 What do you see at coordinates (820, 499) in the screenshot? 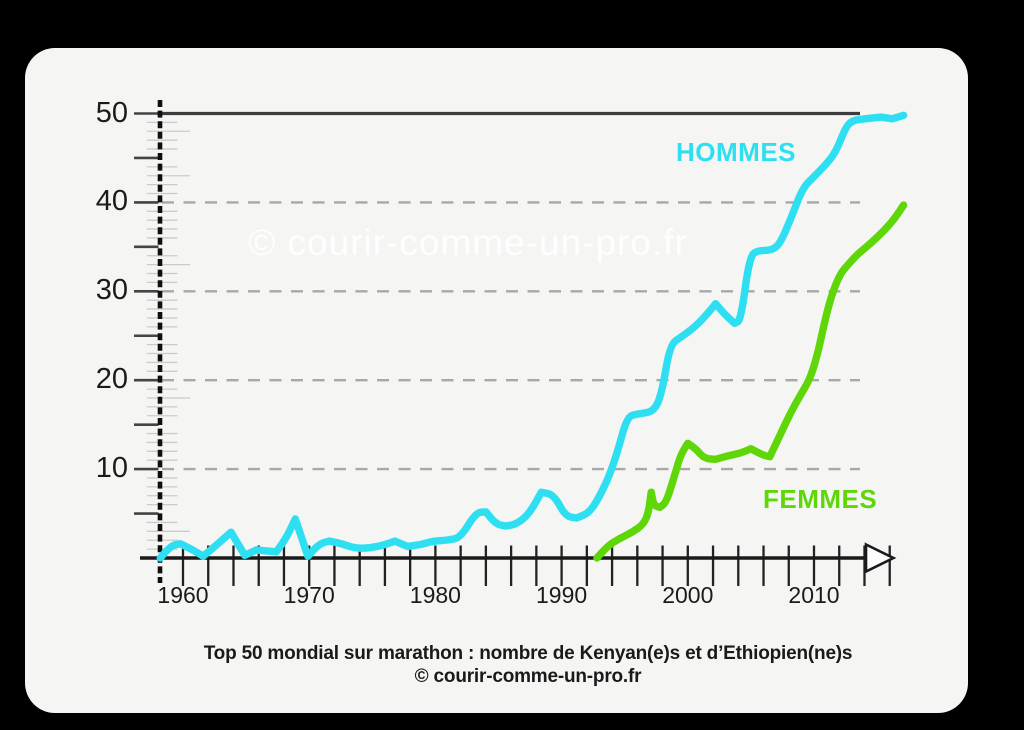
I see `series-label-femmes: FEMMES` at bounding box center [820, 499].